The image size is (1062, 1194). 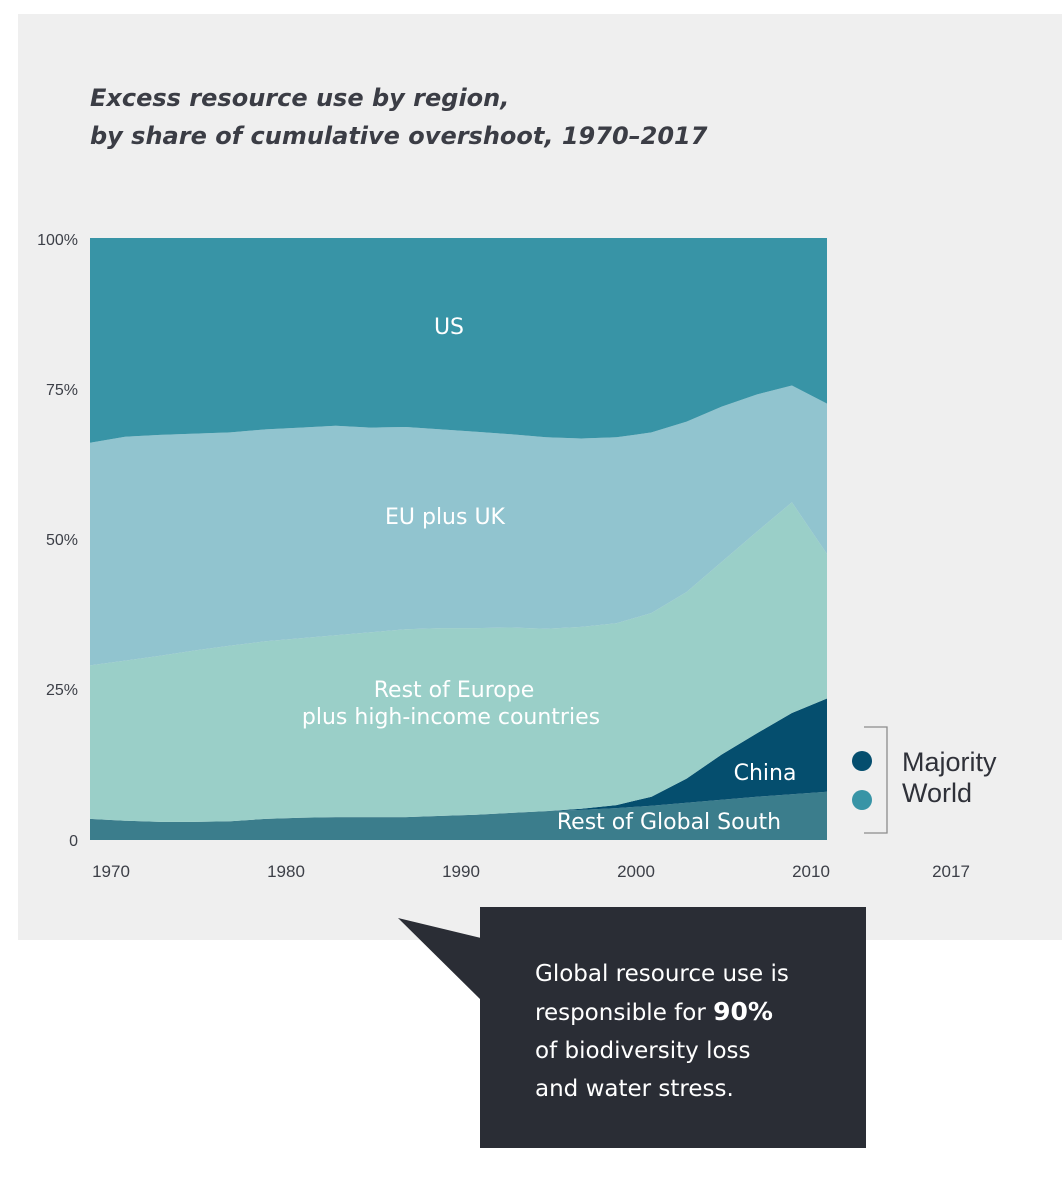 I want to click on x-tick-label: 2017, so click(x=951, y=871).